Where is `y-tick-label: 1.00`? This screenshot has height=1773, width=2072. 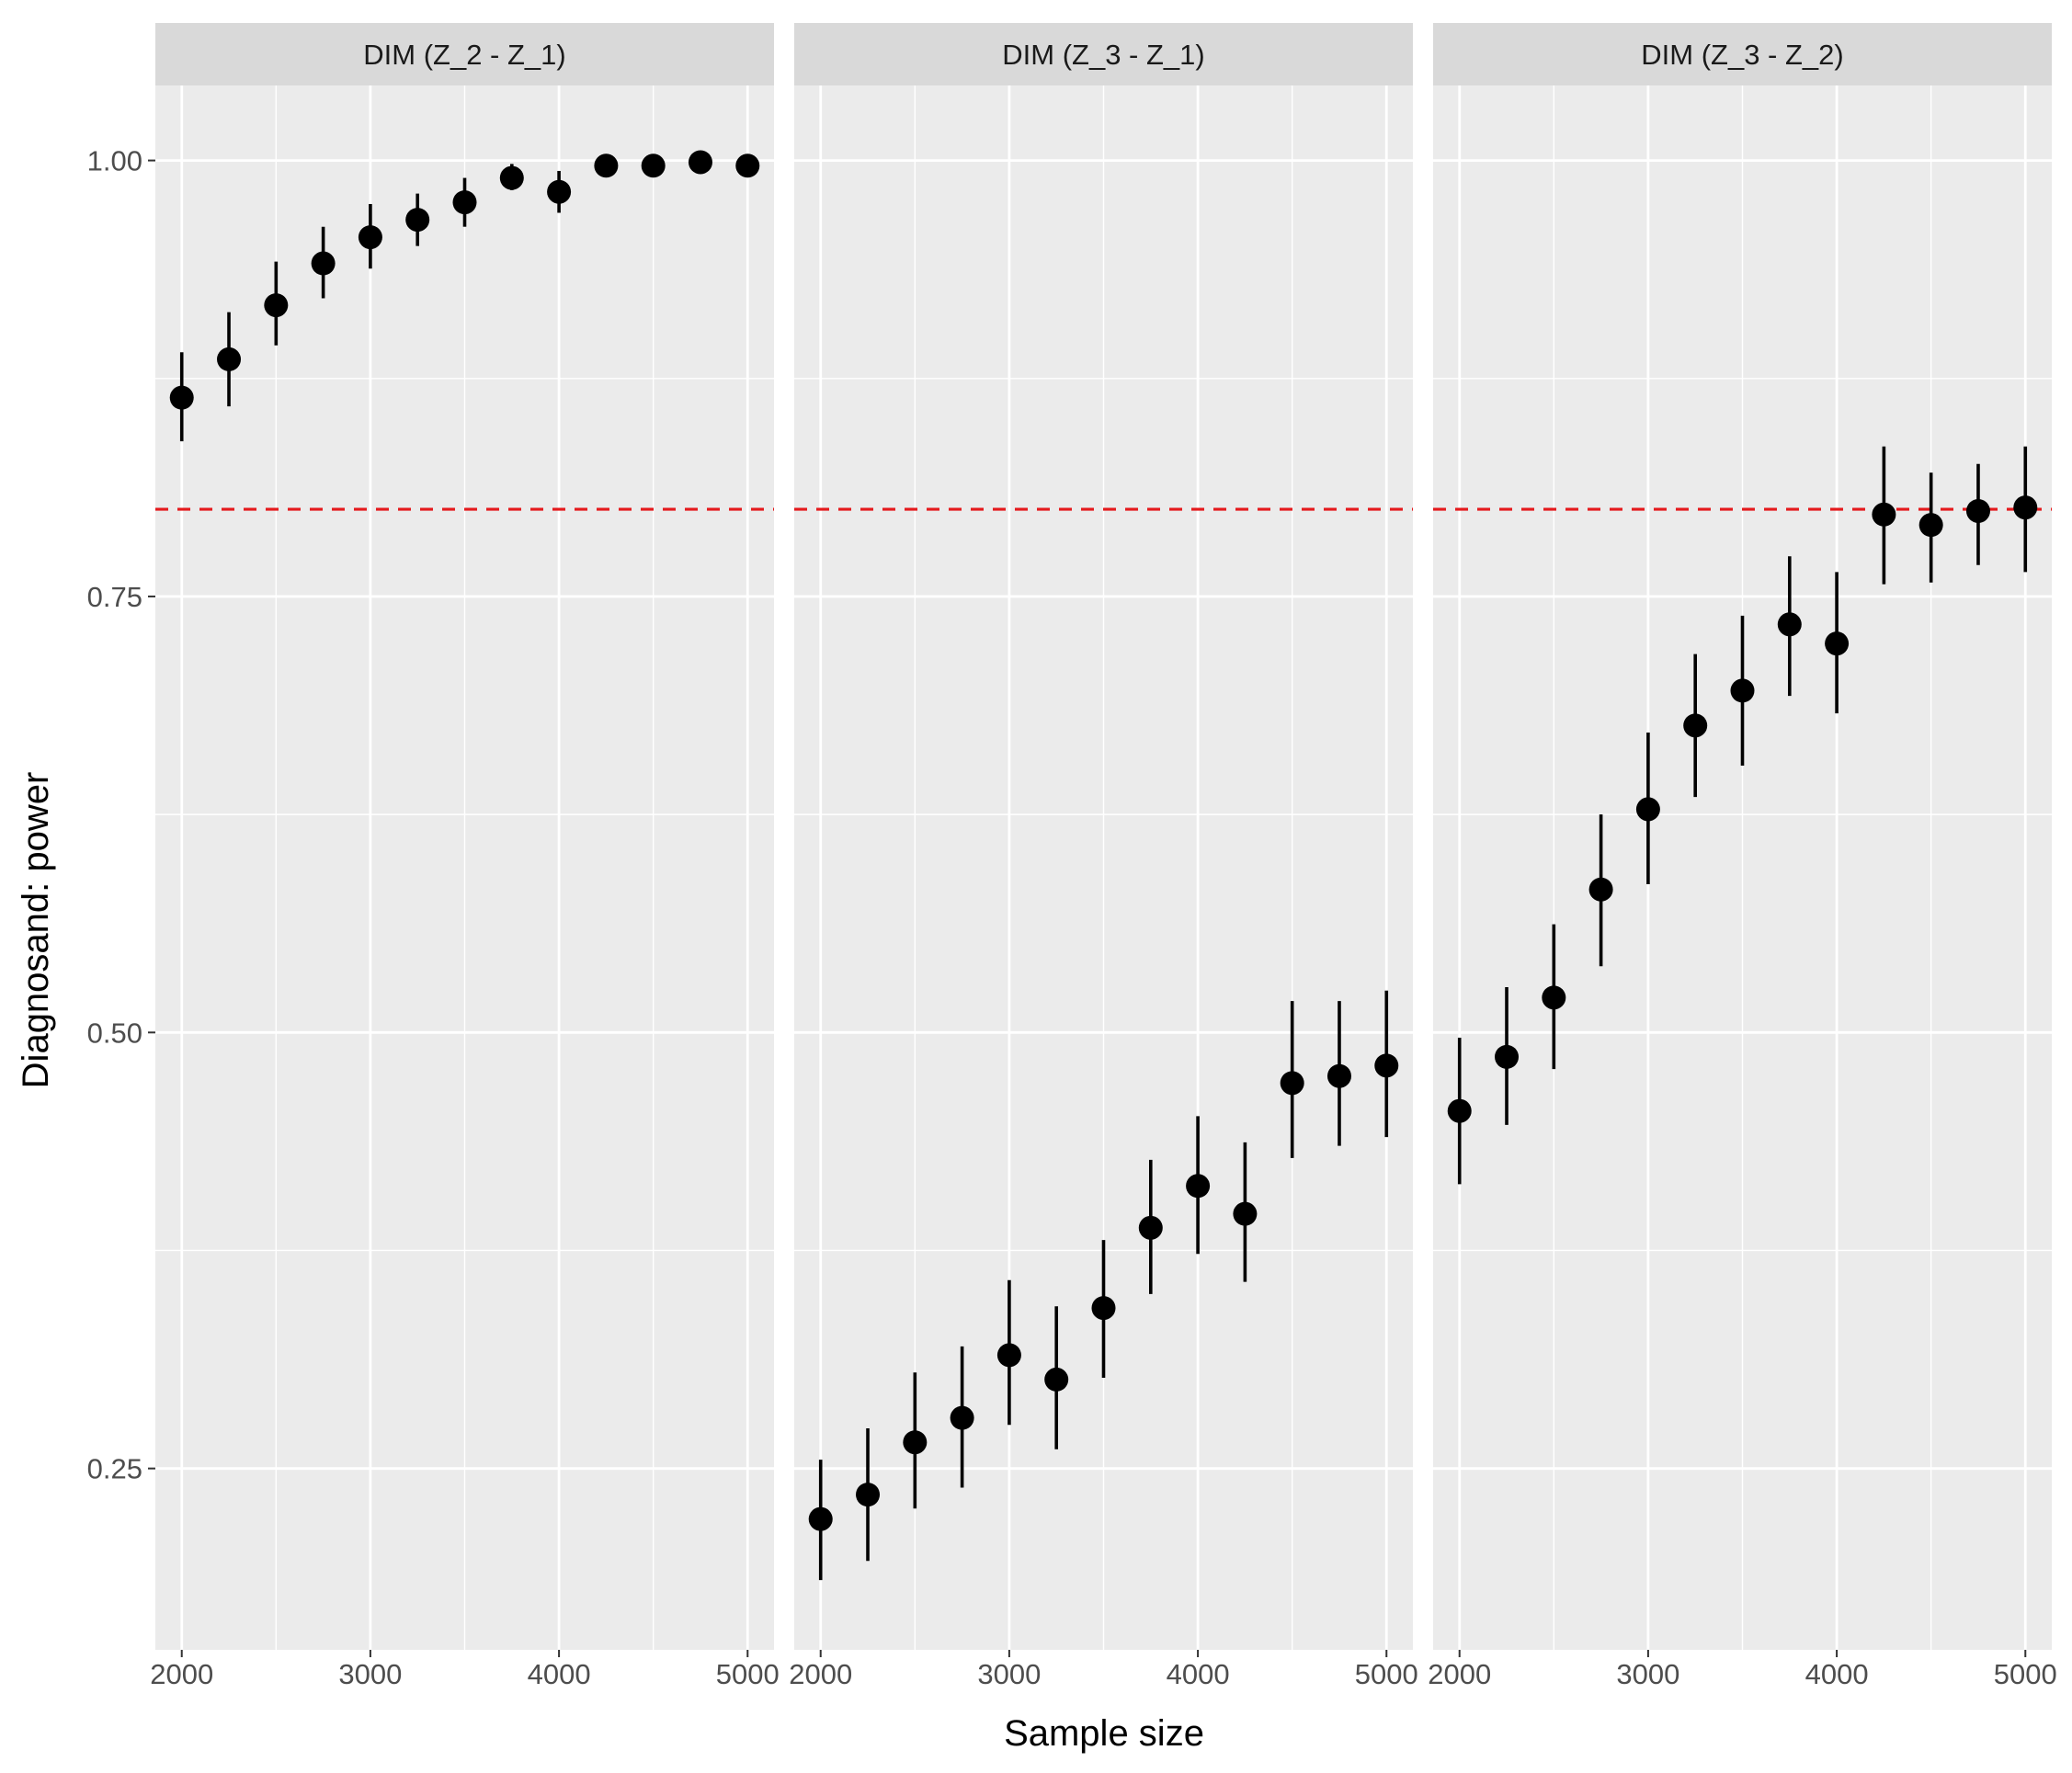 y-tick-label: 1.00 is located at coordinates (115, 161).